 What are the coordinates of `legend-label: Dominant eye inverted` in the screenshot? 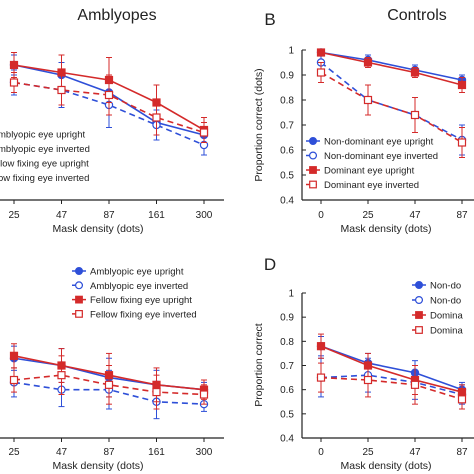 It's located at (371, 185).